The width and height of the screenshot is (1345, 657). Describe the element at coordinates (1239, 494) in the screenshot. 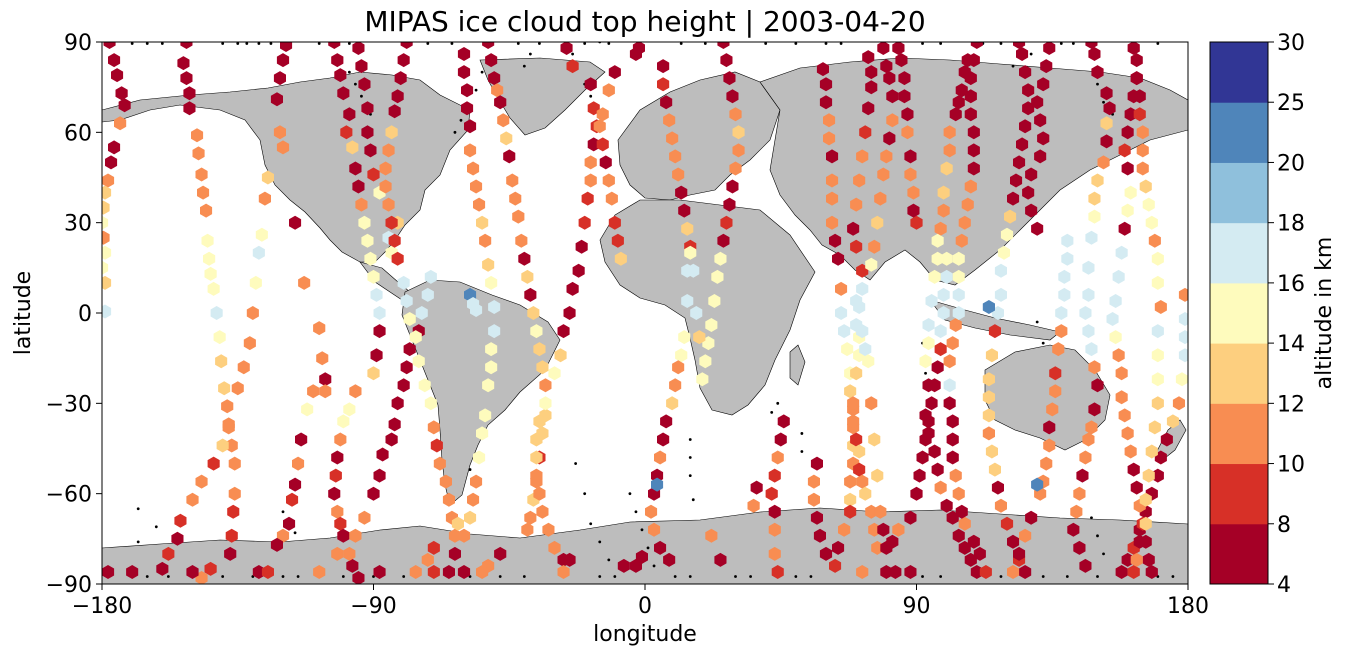

I see `colorbar-segment` at that location.